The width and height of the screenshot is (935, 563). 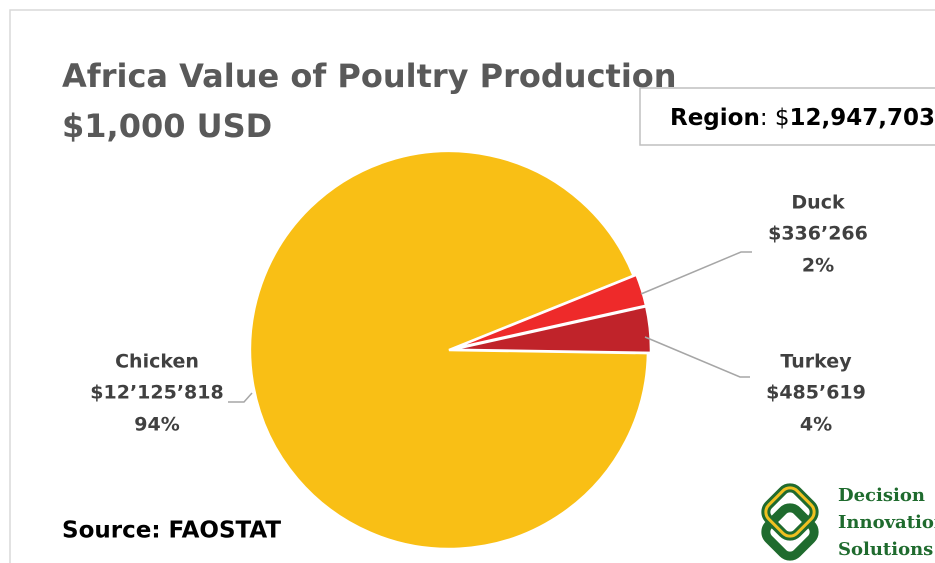 I want to click on category-label: Turkey, so click(x=816, y=362).